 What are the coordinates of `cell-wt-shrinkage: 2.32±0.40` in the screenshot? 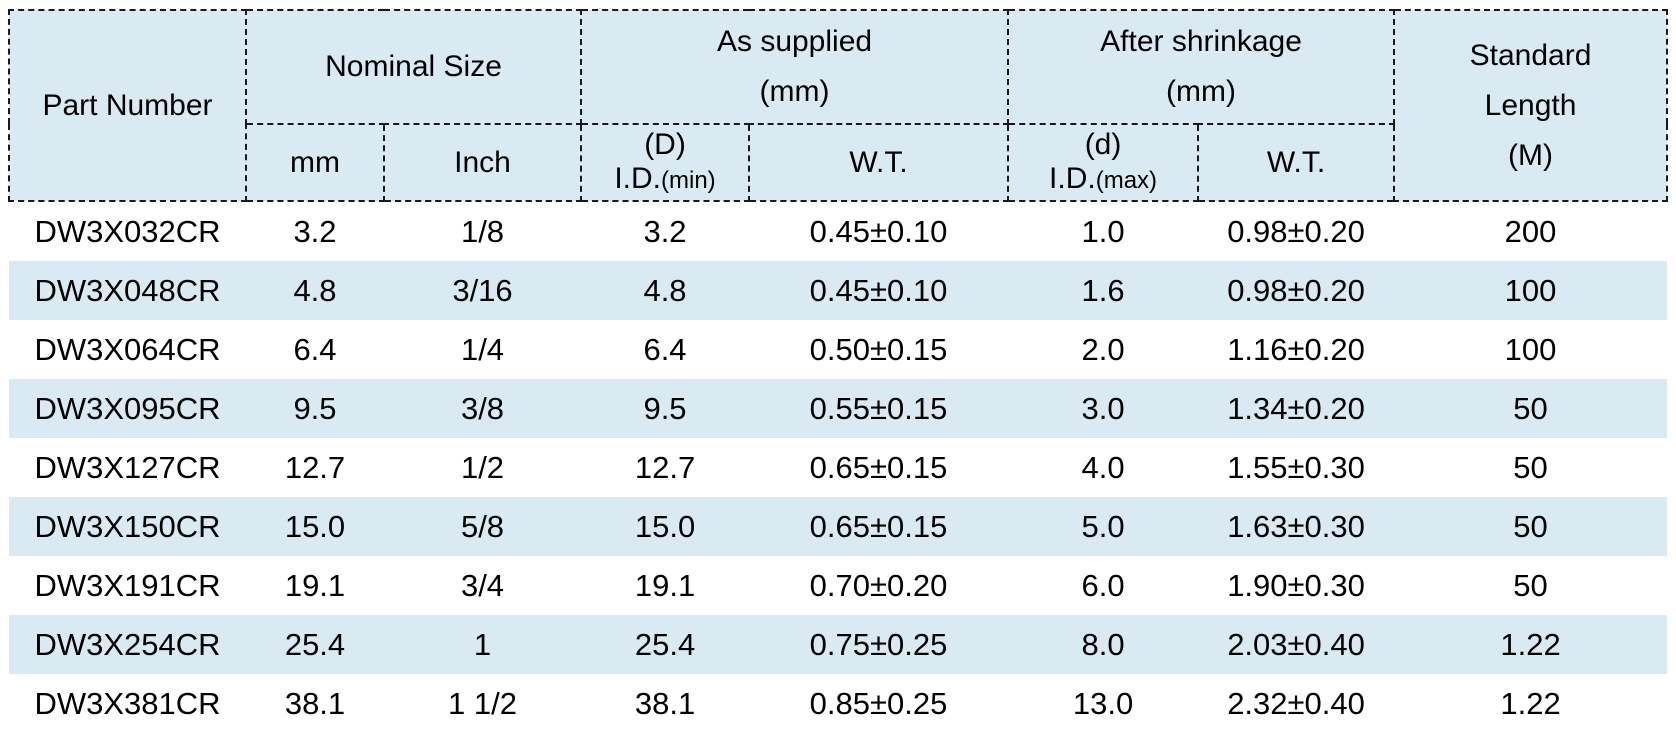 It's located at (1296, 703).